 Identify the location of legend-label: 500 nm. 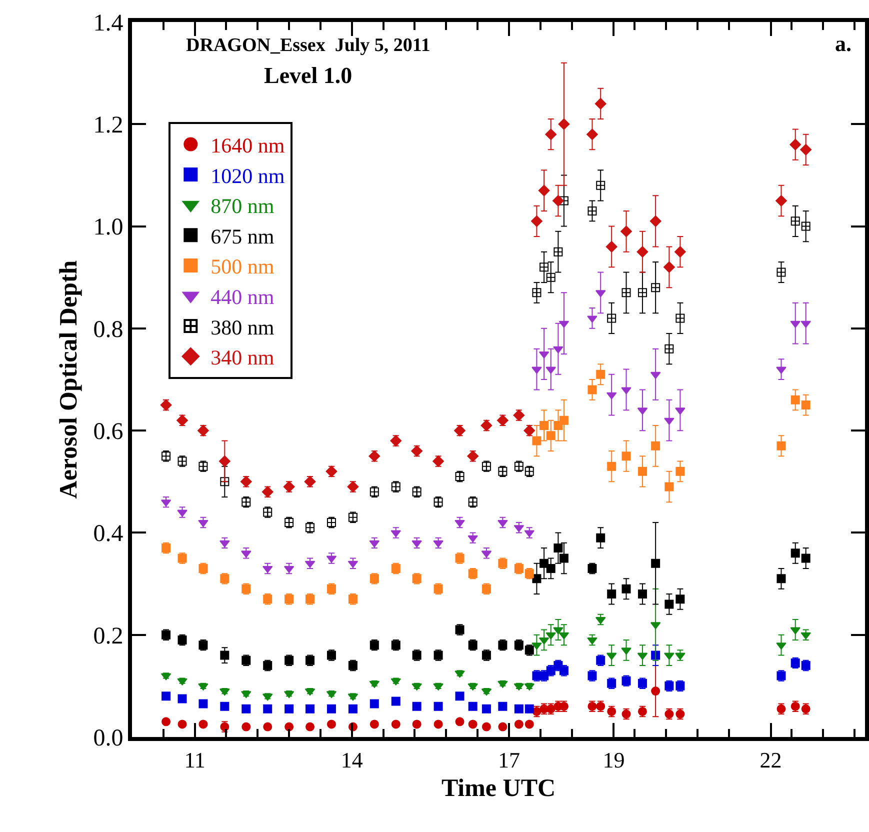
(242, 266).